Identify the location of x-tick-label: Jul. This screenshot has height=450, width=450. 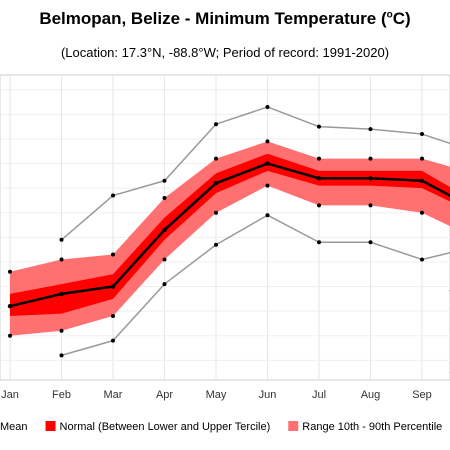
(319, 395).